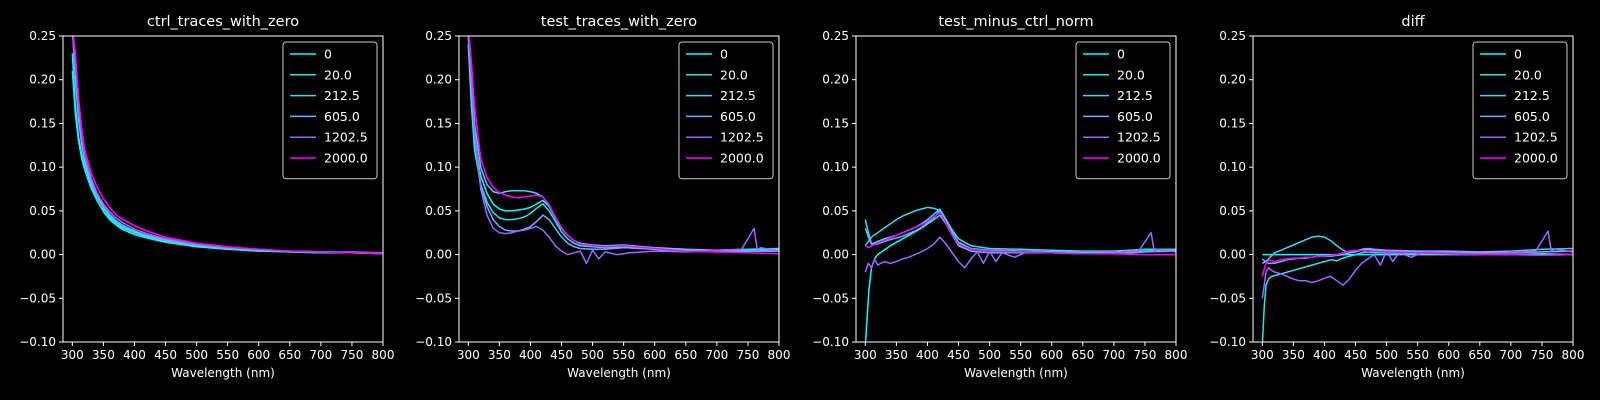 Image resolution: width=1600 pixels, height=400 pixels. I want to click on series-line-605.0, so click(623, 144).